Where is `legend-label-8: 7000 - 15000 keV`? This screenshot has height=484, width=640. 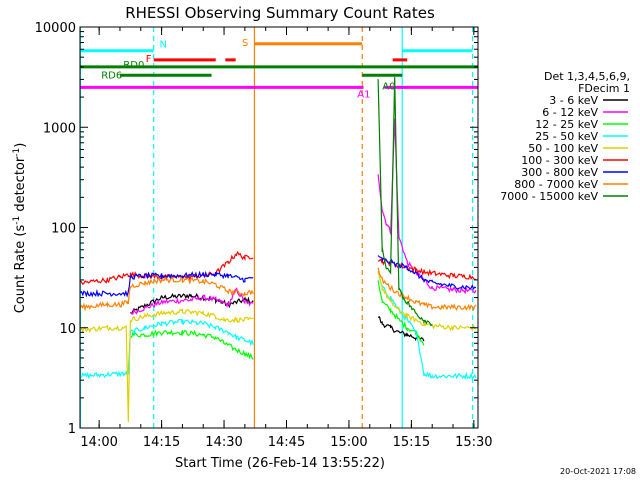 legend-label-8: 7000 - 15000 keV is located at coordinates (549, 196).